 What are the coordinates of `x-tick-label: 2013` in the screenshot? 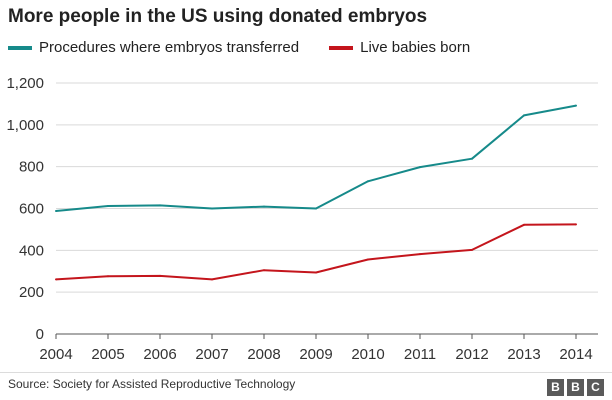 It's located at (523, 354).